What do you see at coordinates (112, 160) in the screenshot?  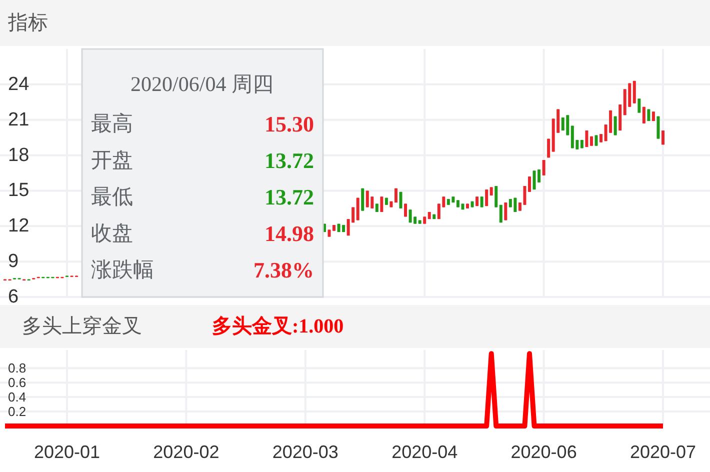 I see `annotation: 开盘` at bounding box center [112, 160].